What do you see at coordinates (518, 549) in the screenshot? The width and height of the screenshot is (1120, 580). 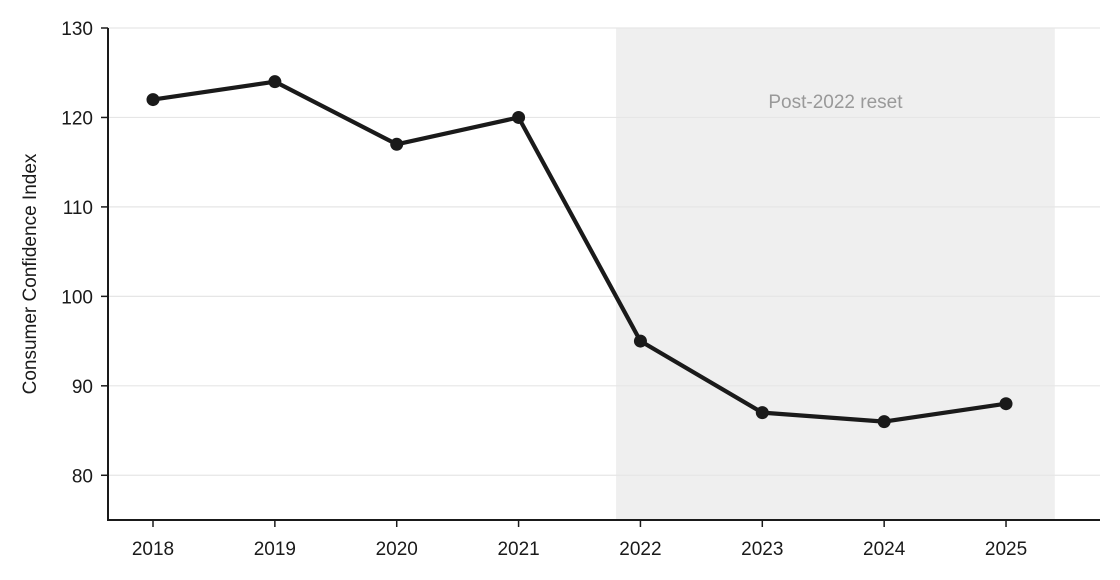 I see `x-tick-label: 2021` at bounding box center [518, 549].